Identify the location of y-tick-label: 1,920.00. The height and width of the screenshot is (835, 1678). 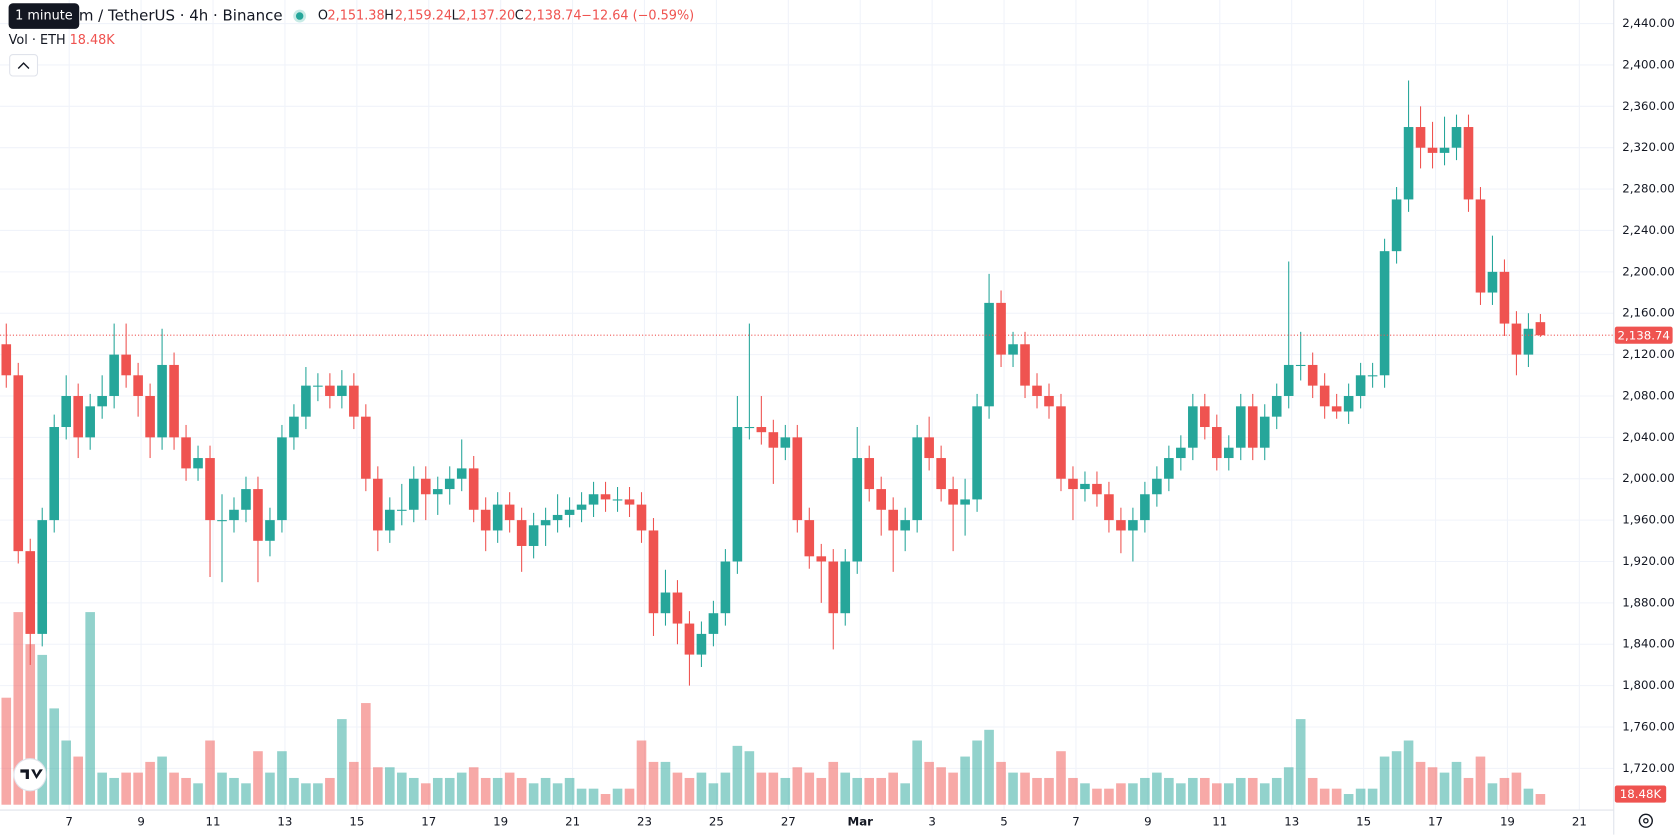
(1648, 561).